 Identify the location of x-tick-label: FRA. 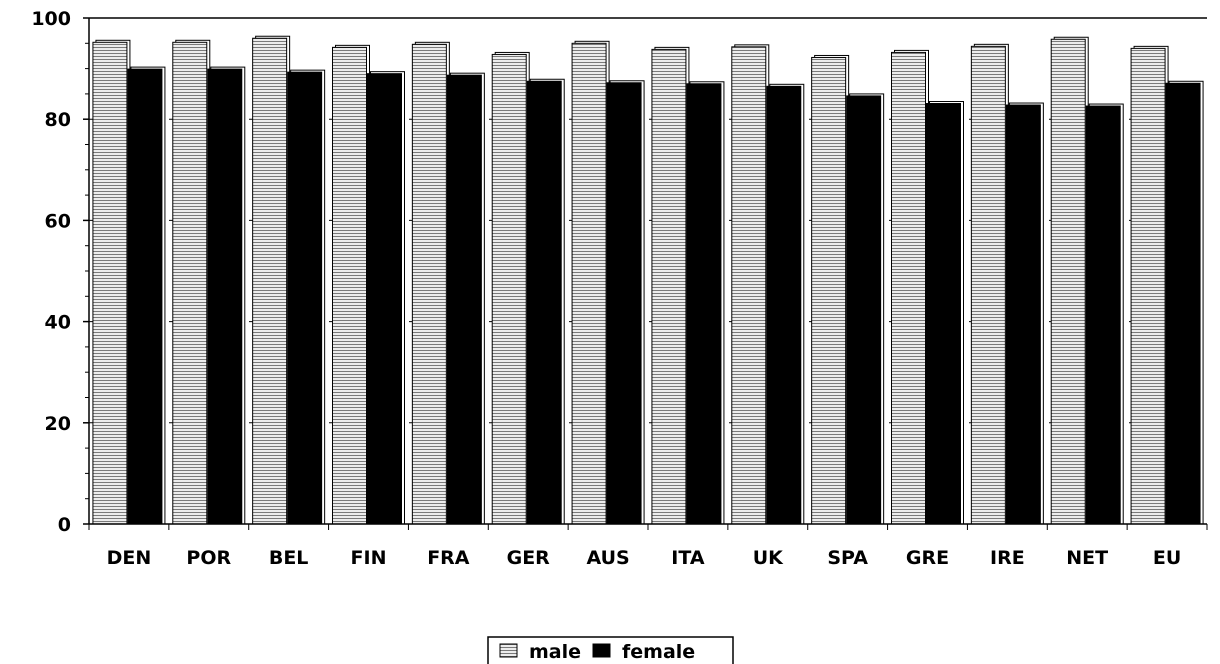
(448, 558).